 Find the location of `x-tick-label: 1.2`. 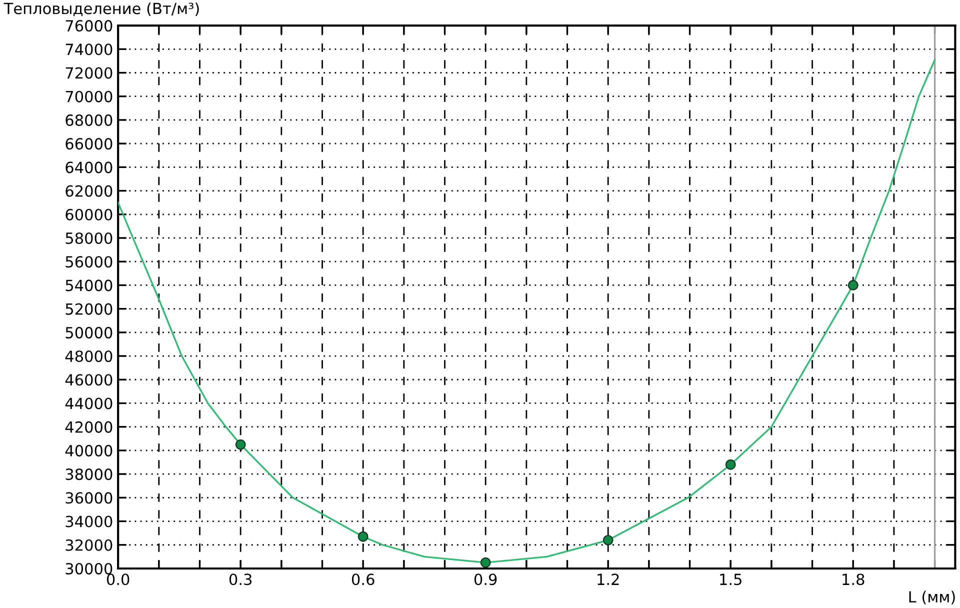

x-tick-label: 1.2 is located at coordinates (608, 579).